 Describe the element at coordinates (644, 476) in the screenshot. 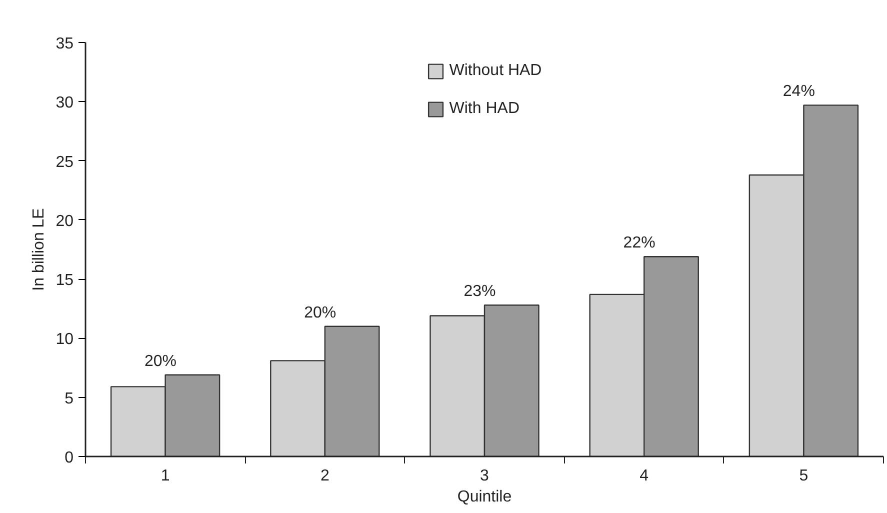

I see `x-tick-label: 4` at that location.